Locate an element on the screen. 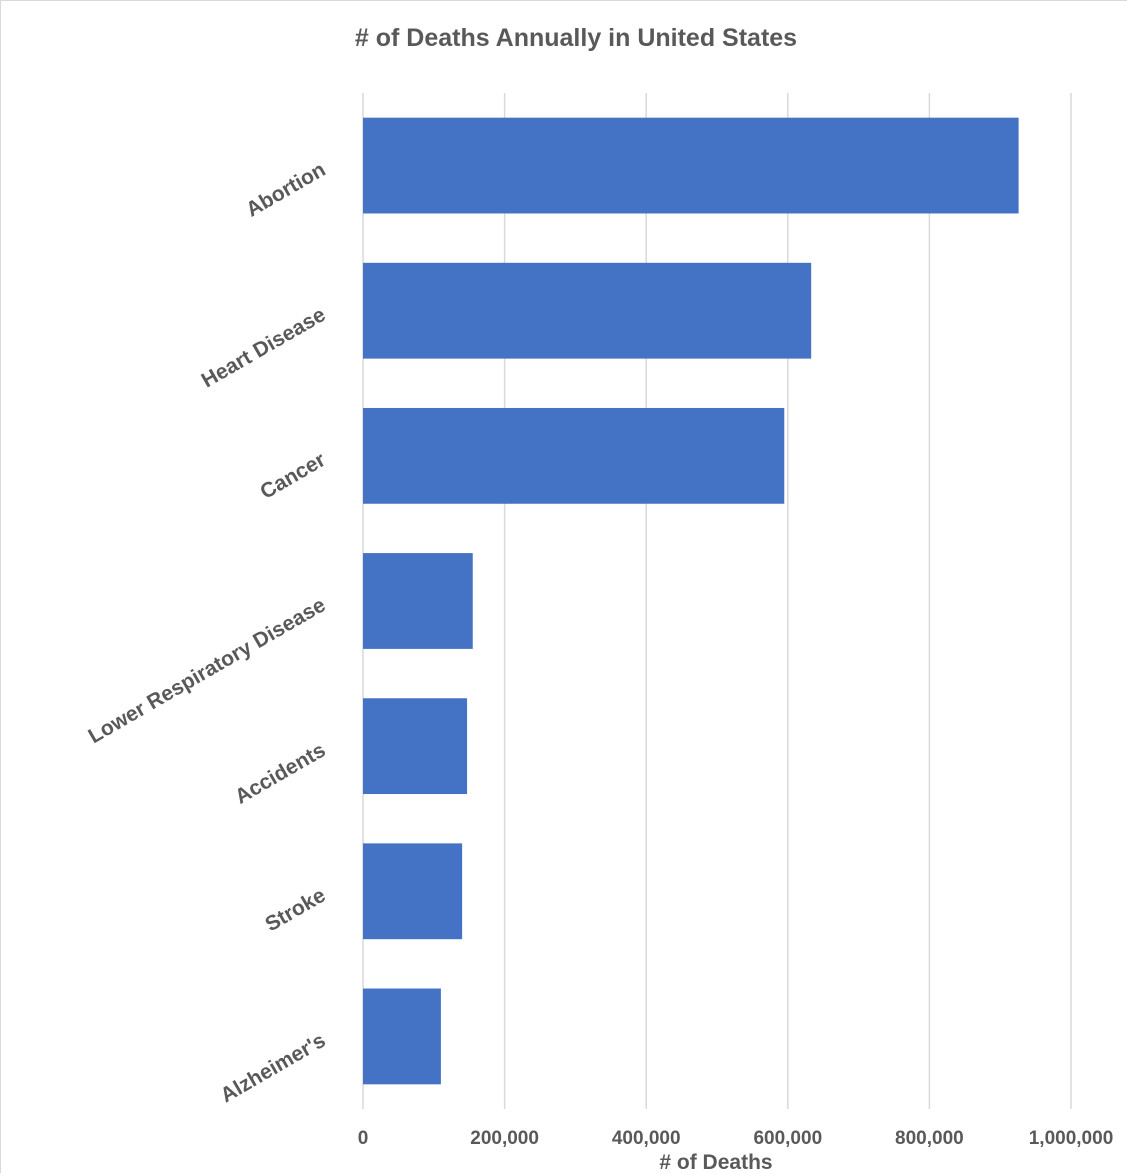  x-tick-label: 600,000 is located at coordinates (787, 1138).